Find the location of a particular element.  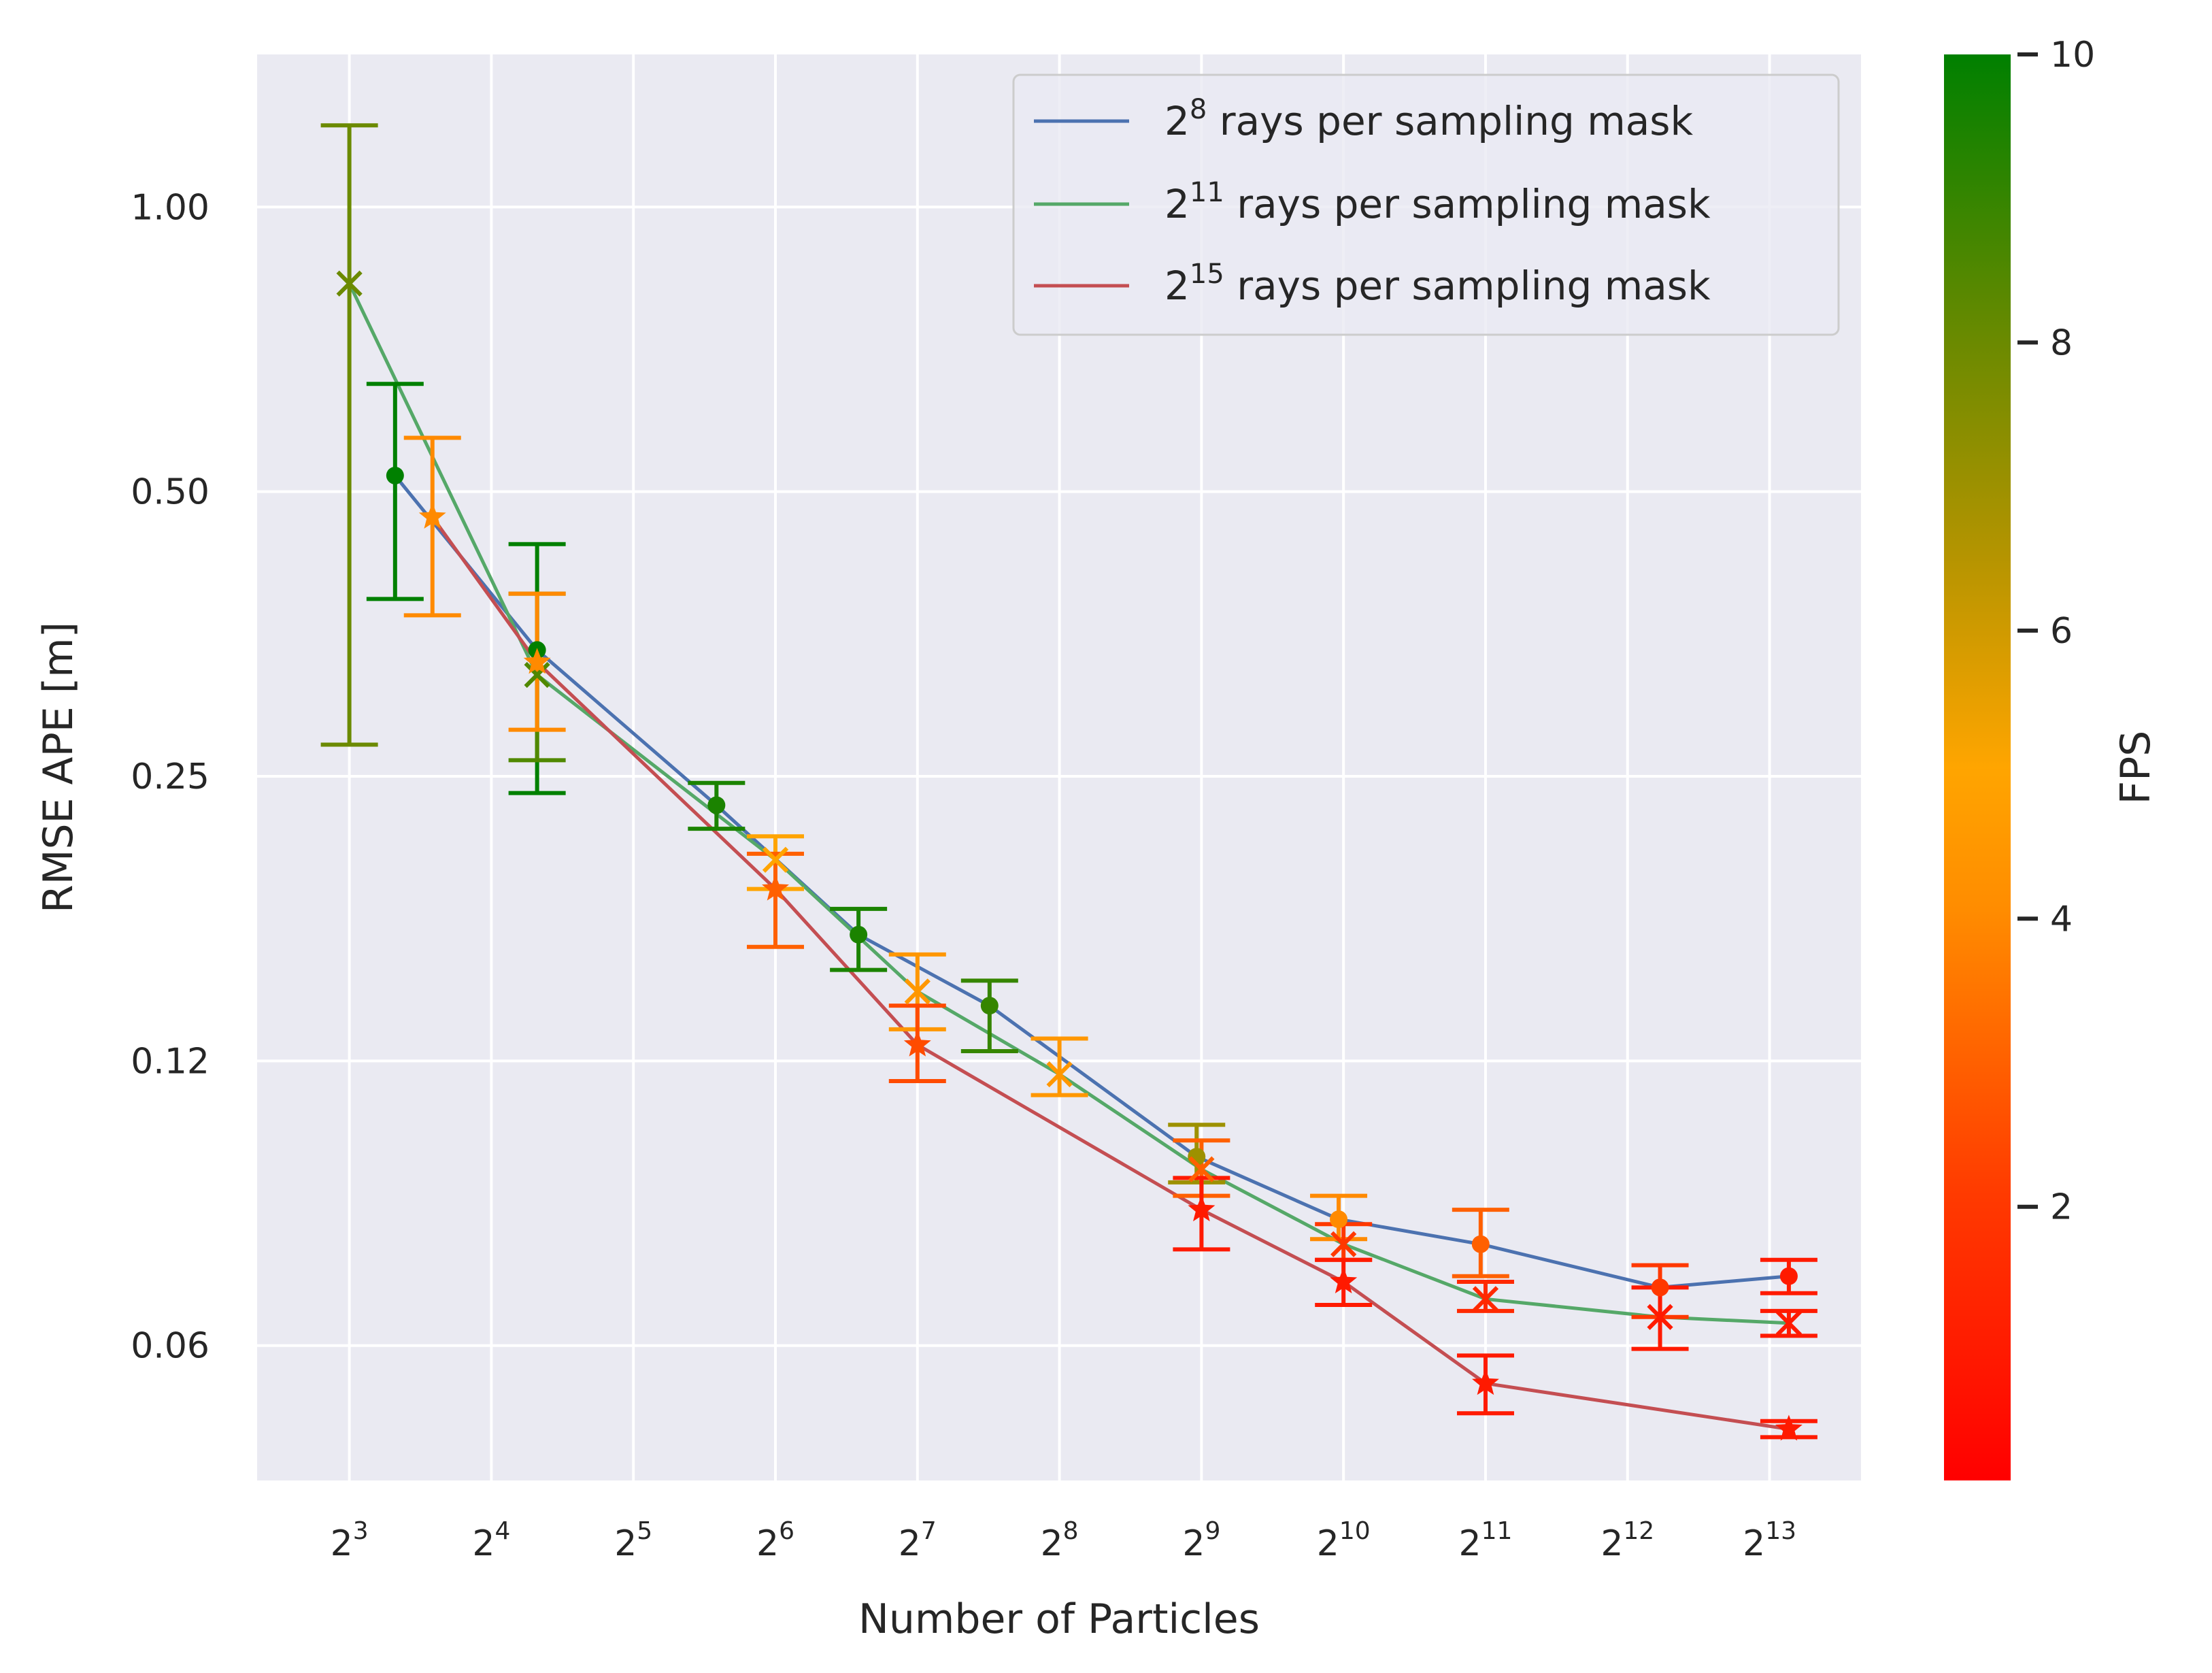

colorbar-tick-label-4: 10 is located at coordinates (2072, 55).